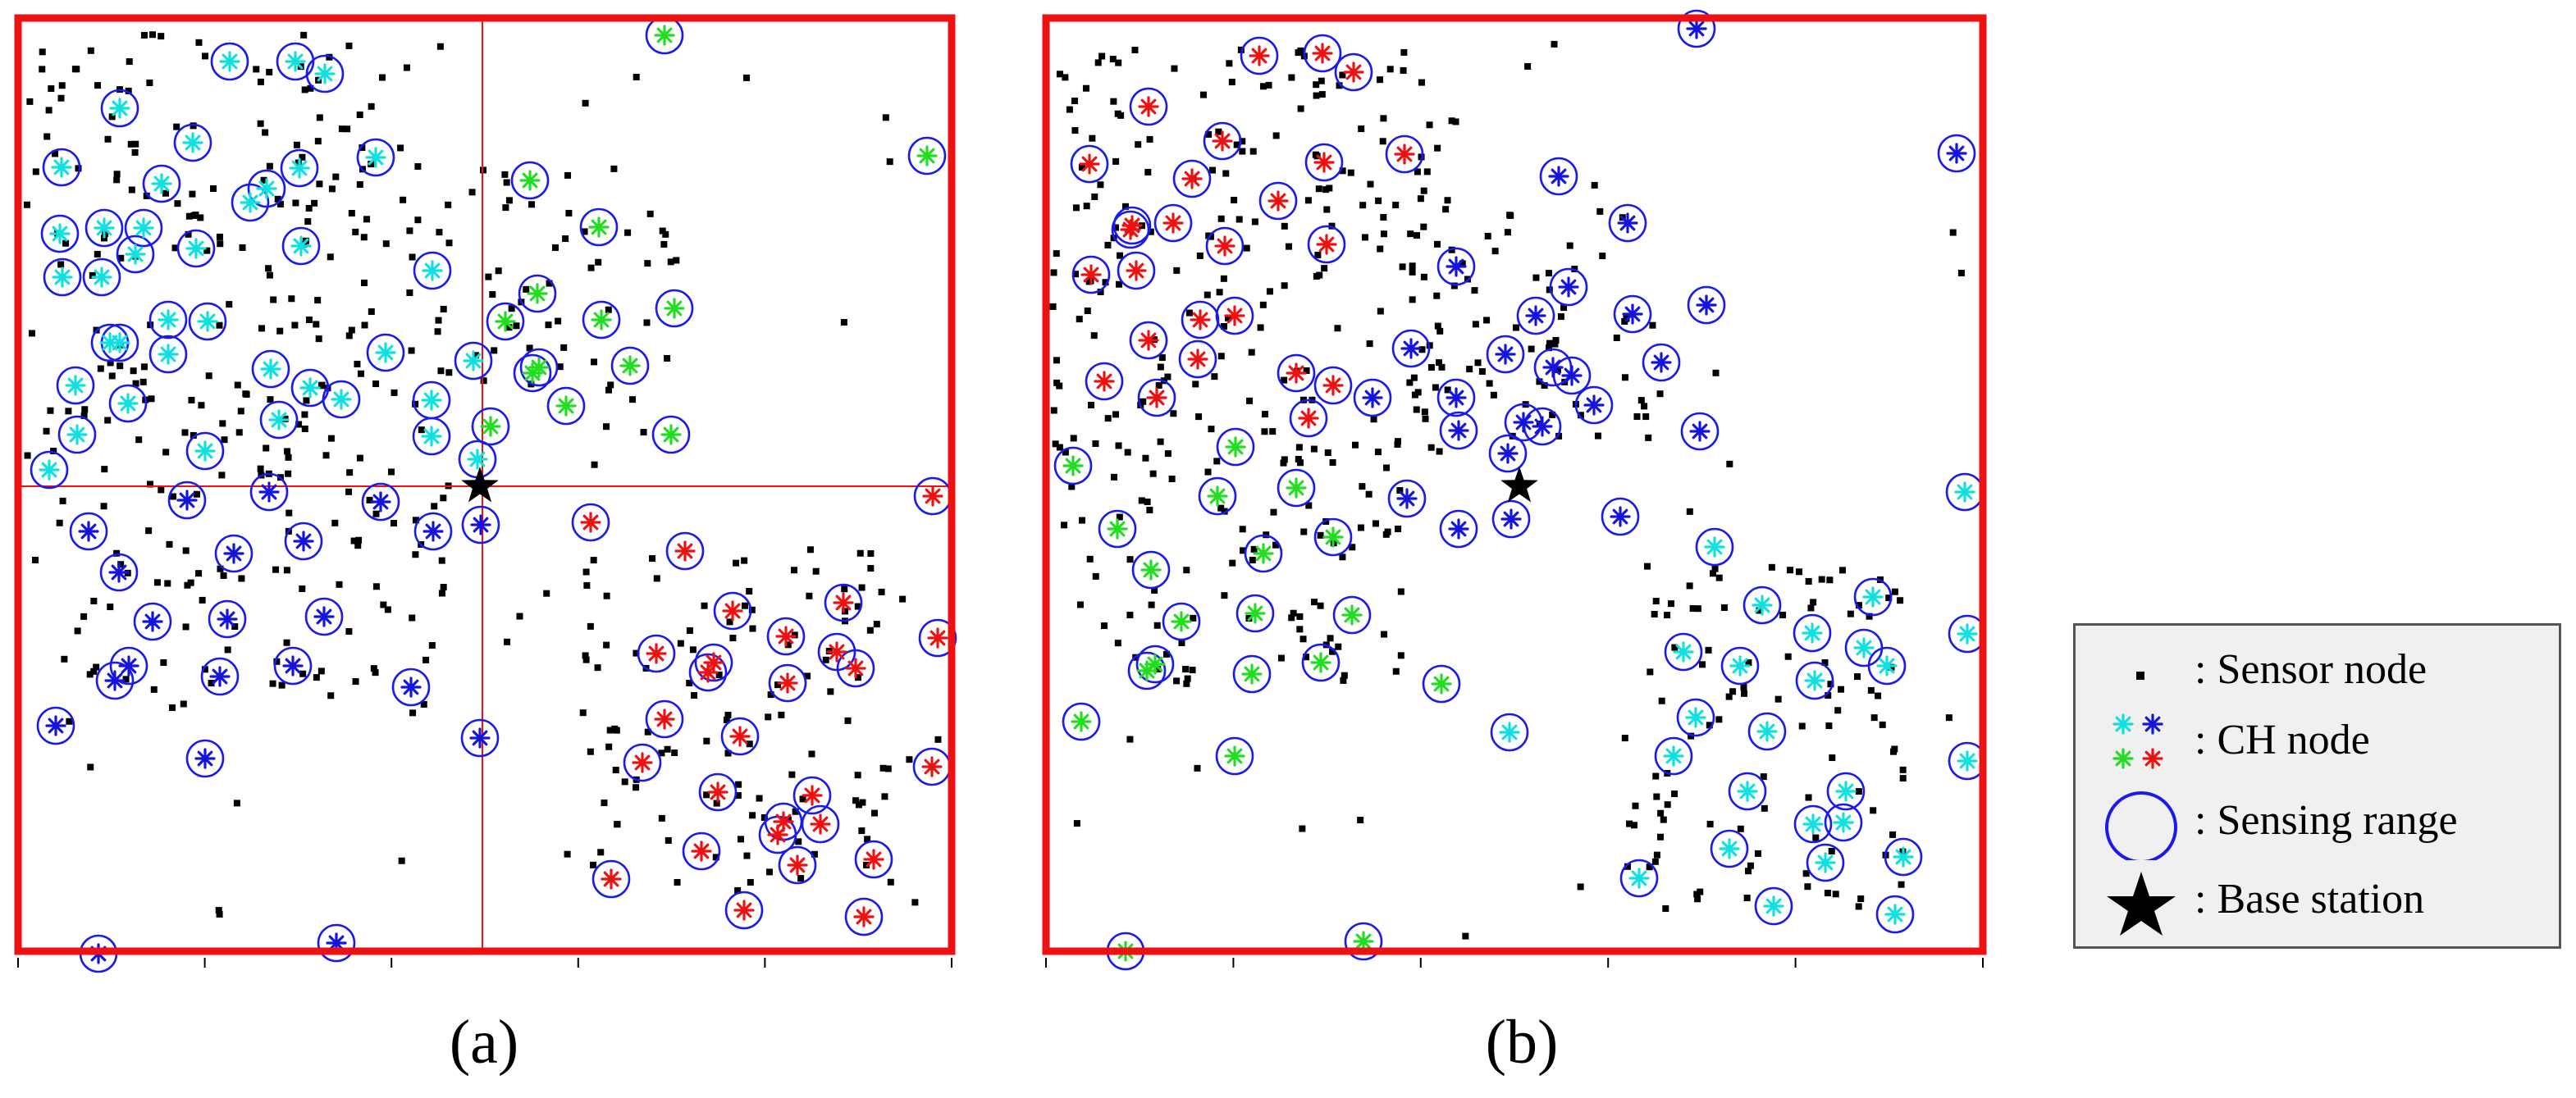 This screenshot has height=1098, width=2576. Describe the element at coordinates (2123, 758) in the screenshot. I see `ch-node-green-icon` at that location.